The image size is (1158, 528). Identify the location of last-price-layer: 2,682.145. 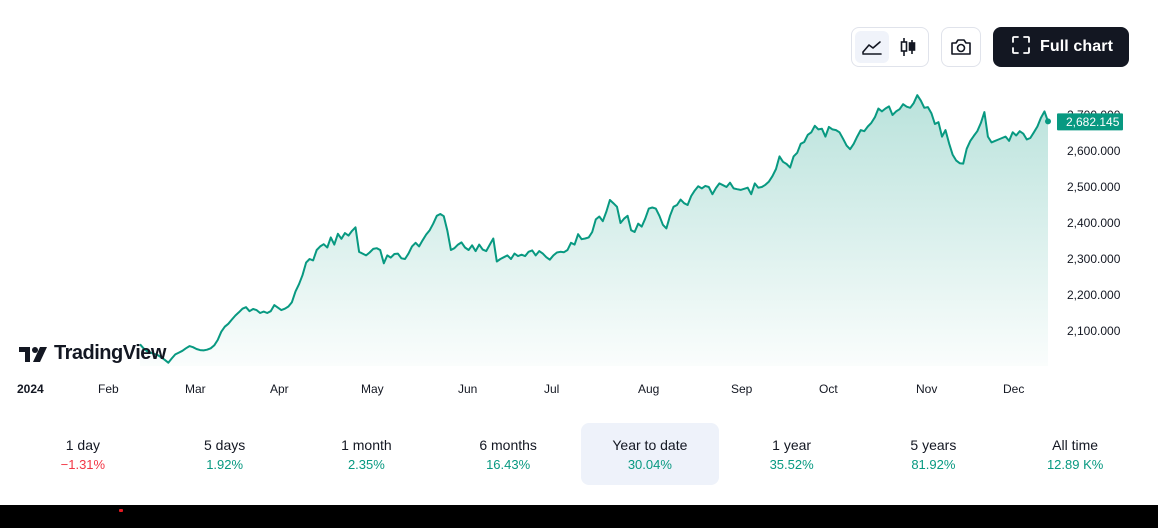
(1084, 122).